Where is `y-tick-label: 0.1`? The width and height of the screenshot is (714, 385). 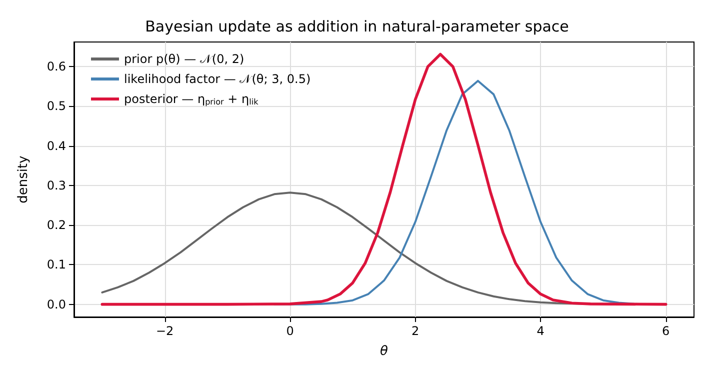 y-tick-label: 0.1 is located at coordinates (56, 265).